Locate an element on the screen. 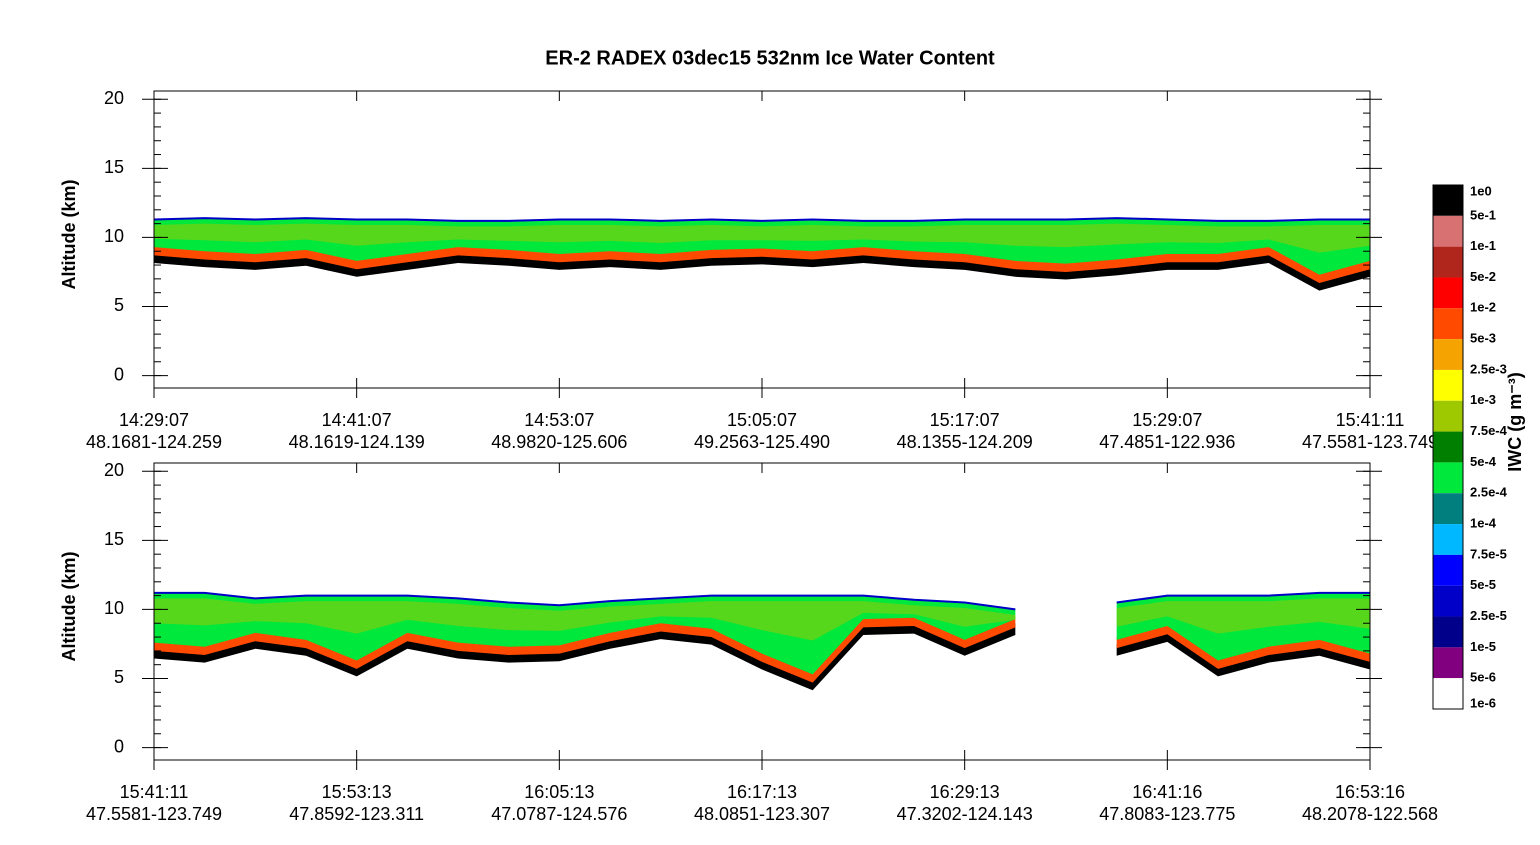 The height and width of the screenshot is (845, 1540). x-tick-position: 48.1681-124.259 is located at coordinates (154, 442).